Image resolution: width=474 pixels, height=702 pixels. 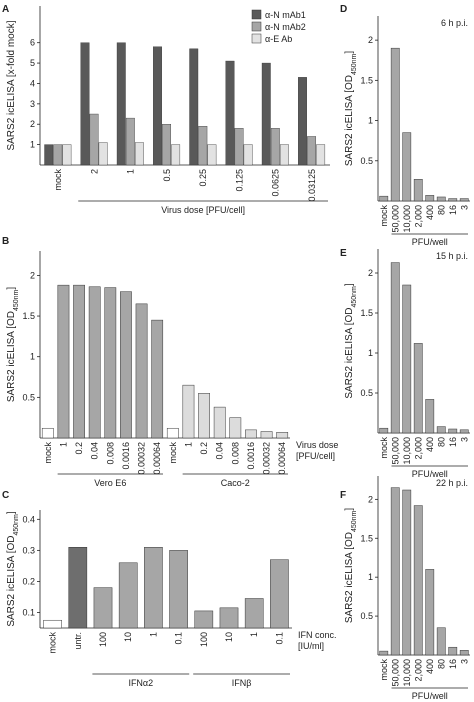 I want to click on x-tick-label: 10,000, so click(x=407, y=673).